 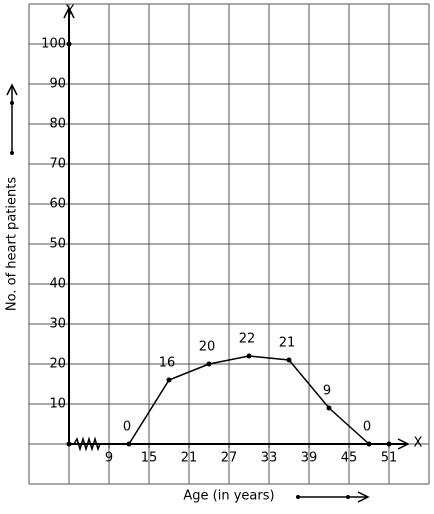 What do you see at coordinates (309, 458) in the screenshot?
I see `x-tick-label: 39` at bounding box center [309, 458].